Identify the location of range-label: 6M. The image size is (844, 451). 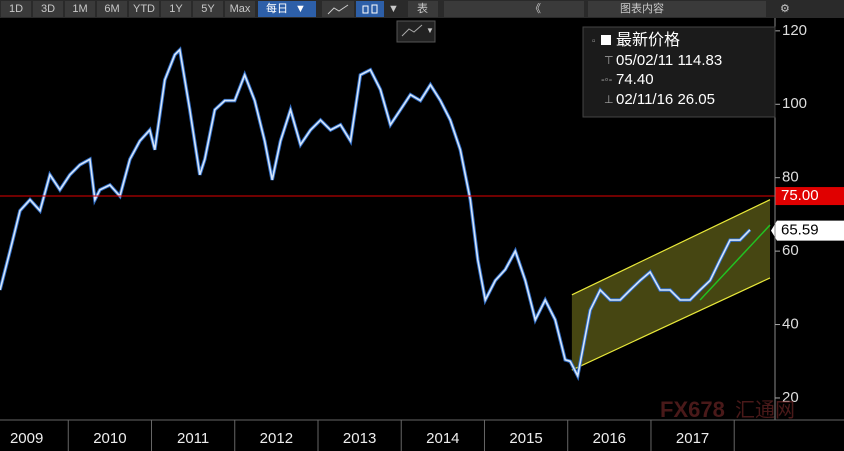
(111, 9).